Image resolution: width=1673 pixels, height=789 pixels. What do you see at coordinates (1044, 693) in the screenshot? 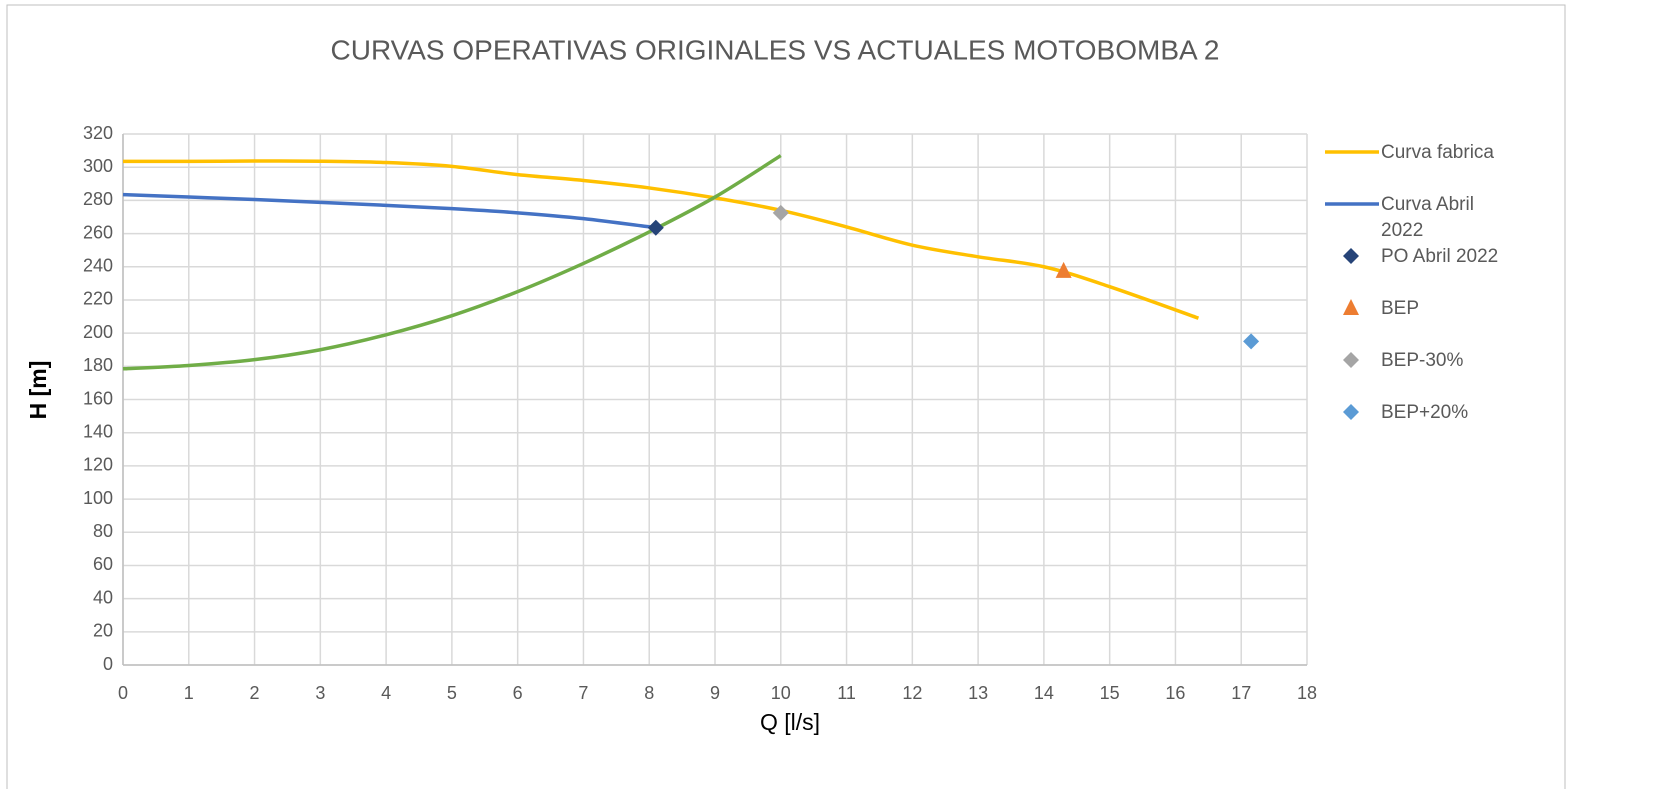
I see `x-tick-label: 14` at bounding box center [1044, 693].